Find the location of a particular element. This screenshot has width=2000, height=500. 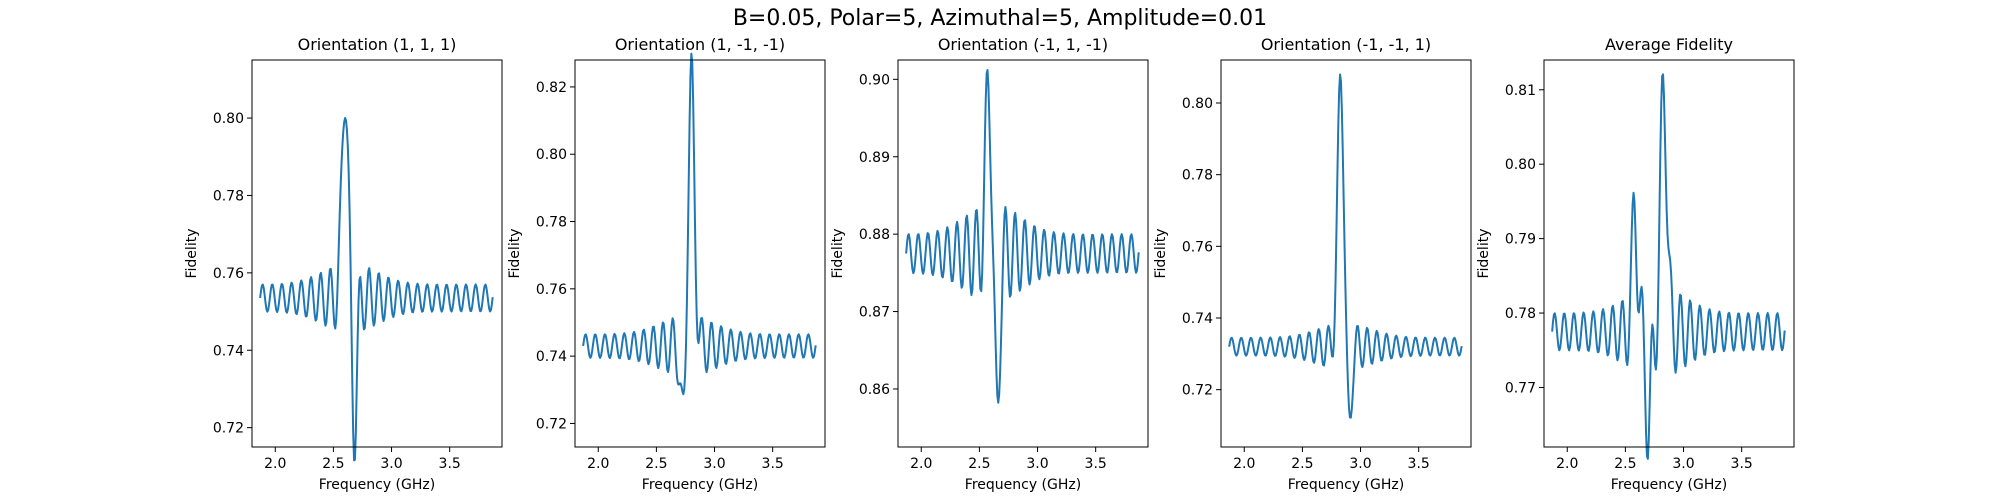

y-tick-label: 0.87 is located at coordinates (874, 313).